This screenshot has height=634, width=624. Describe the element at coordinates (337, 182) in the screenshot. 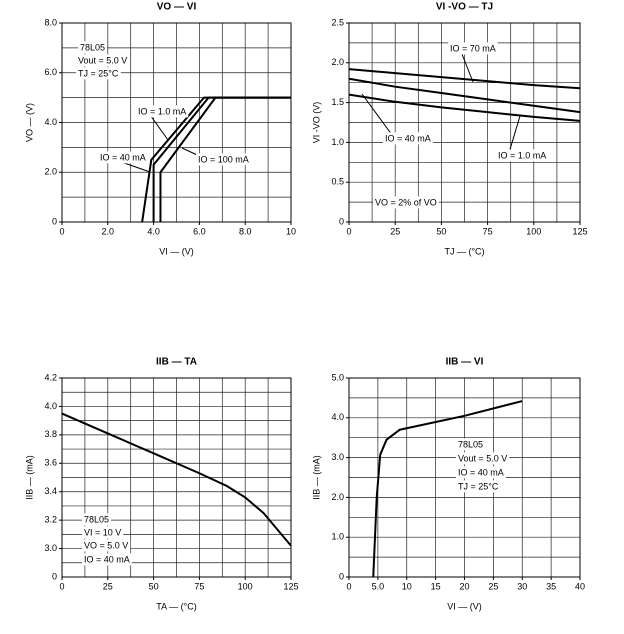

I see `y-tick-label: 0.5` at that location.